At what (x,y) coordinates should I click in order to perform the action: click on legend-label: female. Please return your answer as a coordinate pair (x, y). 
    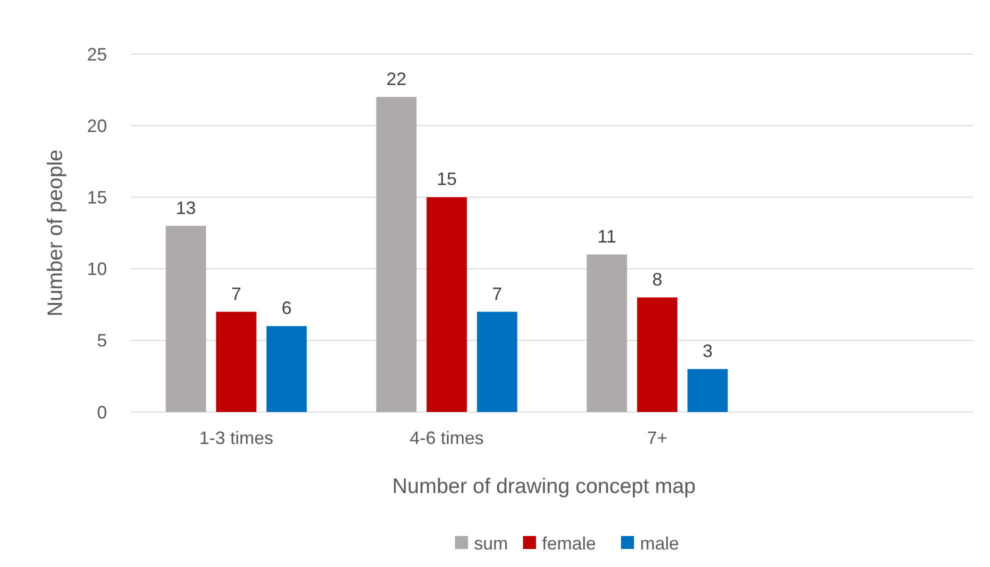
    Looking at the image, I should click on (569, 543).